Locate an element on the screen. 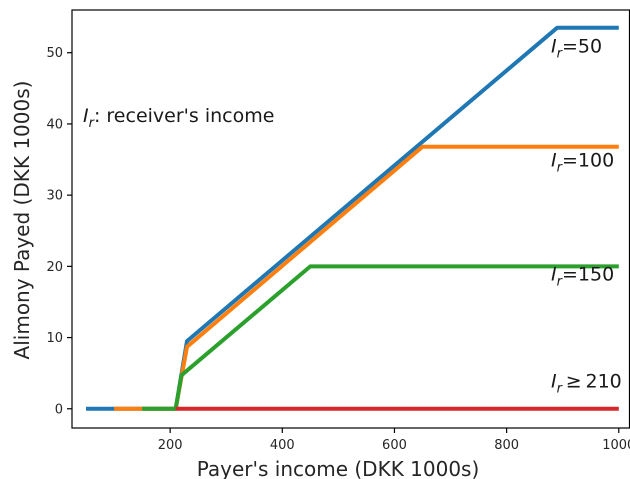  annotation-text: : receiver's income is located at coordinates (184, 116).